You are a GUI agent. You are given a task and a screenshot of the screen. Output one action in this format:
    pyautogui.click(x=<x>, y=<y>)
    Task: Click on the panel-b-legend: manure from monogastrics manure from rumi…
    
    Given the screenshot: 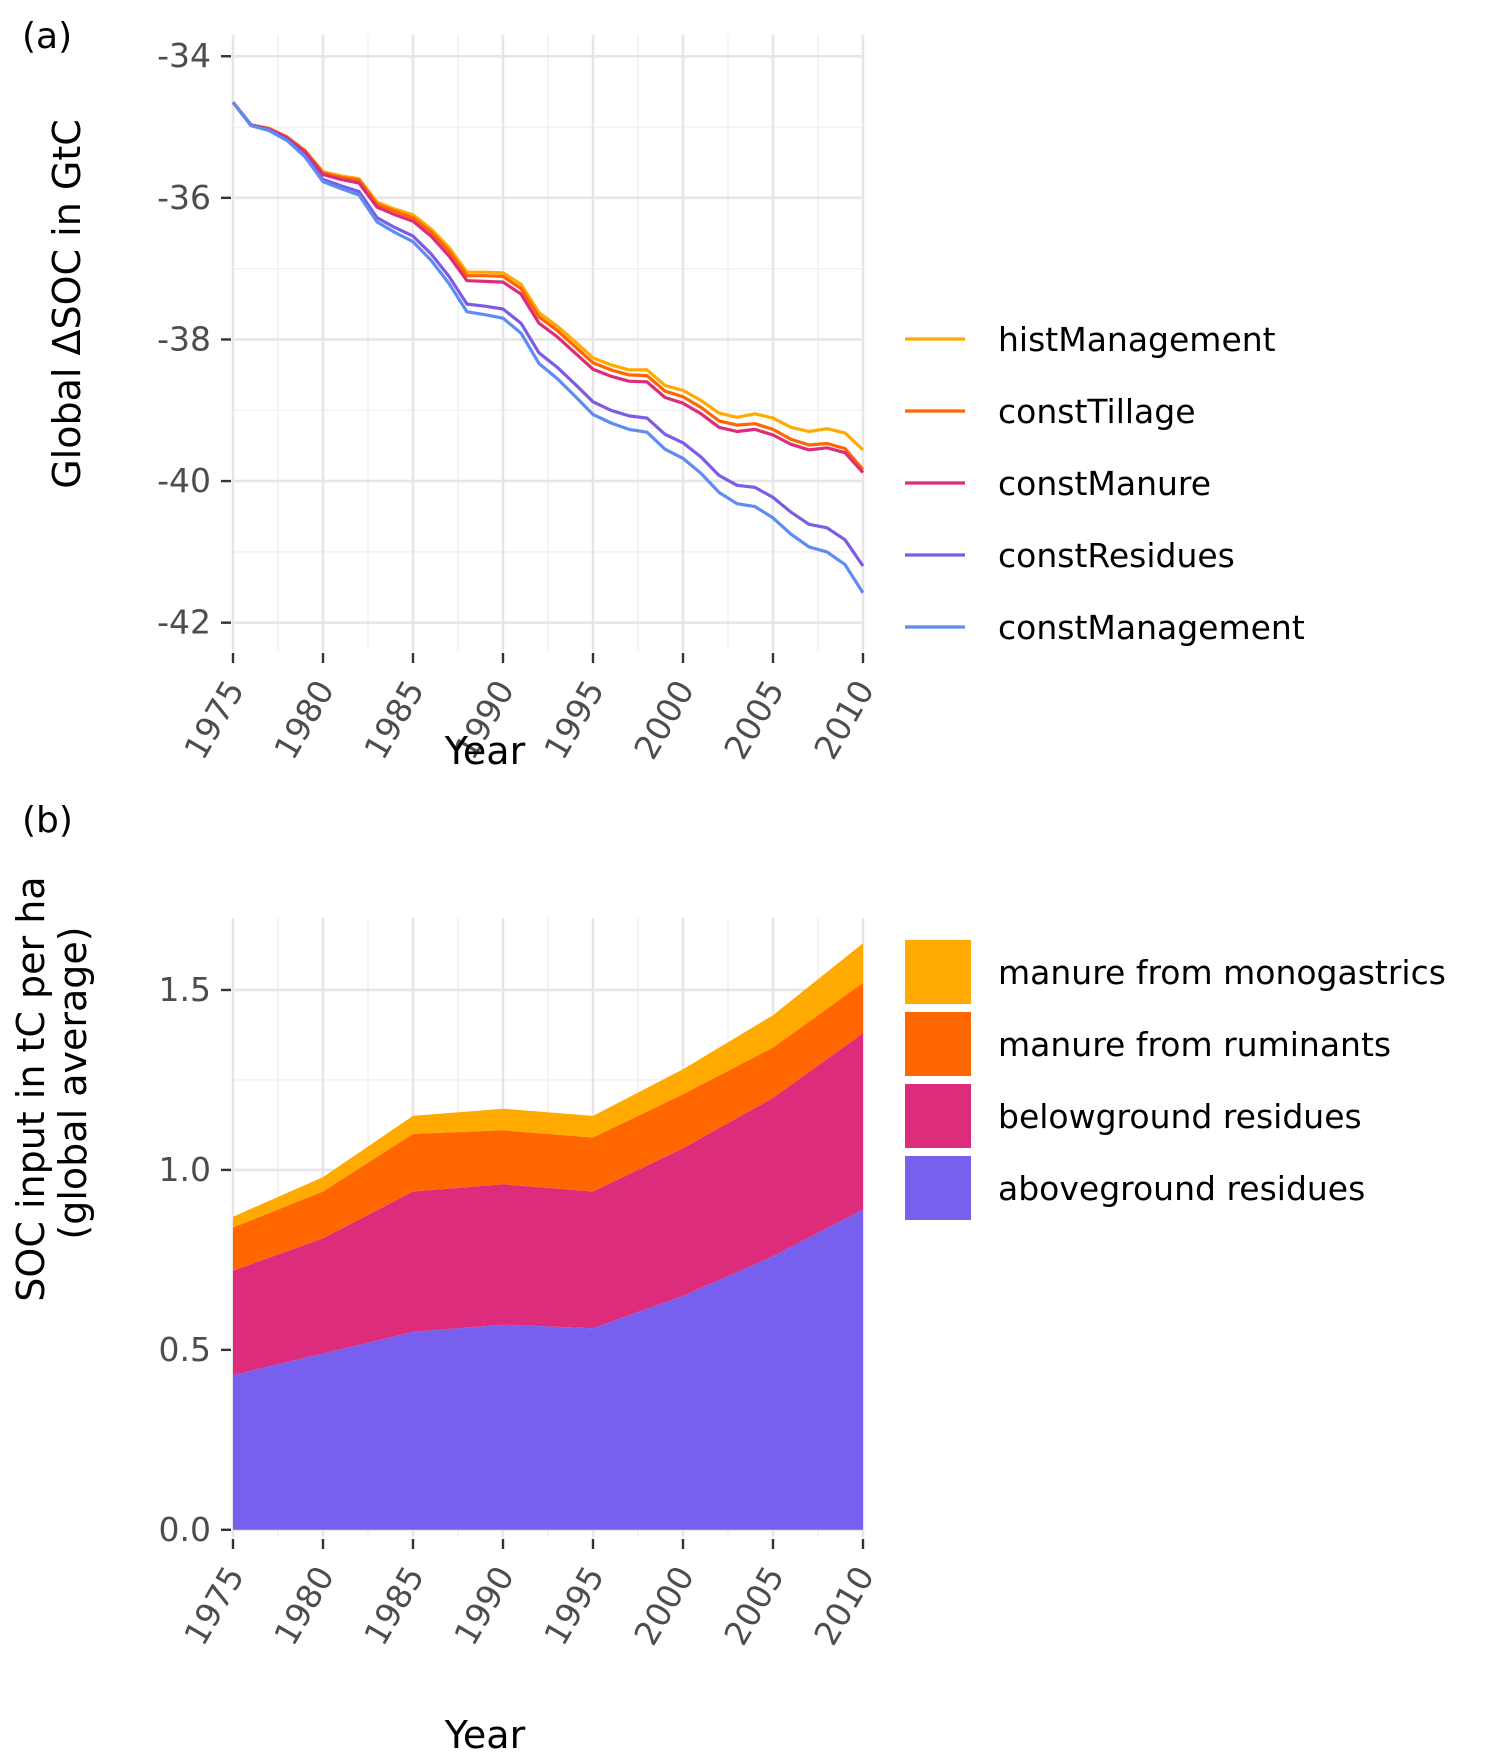 What is the action you would take?
    pyautogui.click(x=1175, y=1080)
    